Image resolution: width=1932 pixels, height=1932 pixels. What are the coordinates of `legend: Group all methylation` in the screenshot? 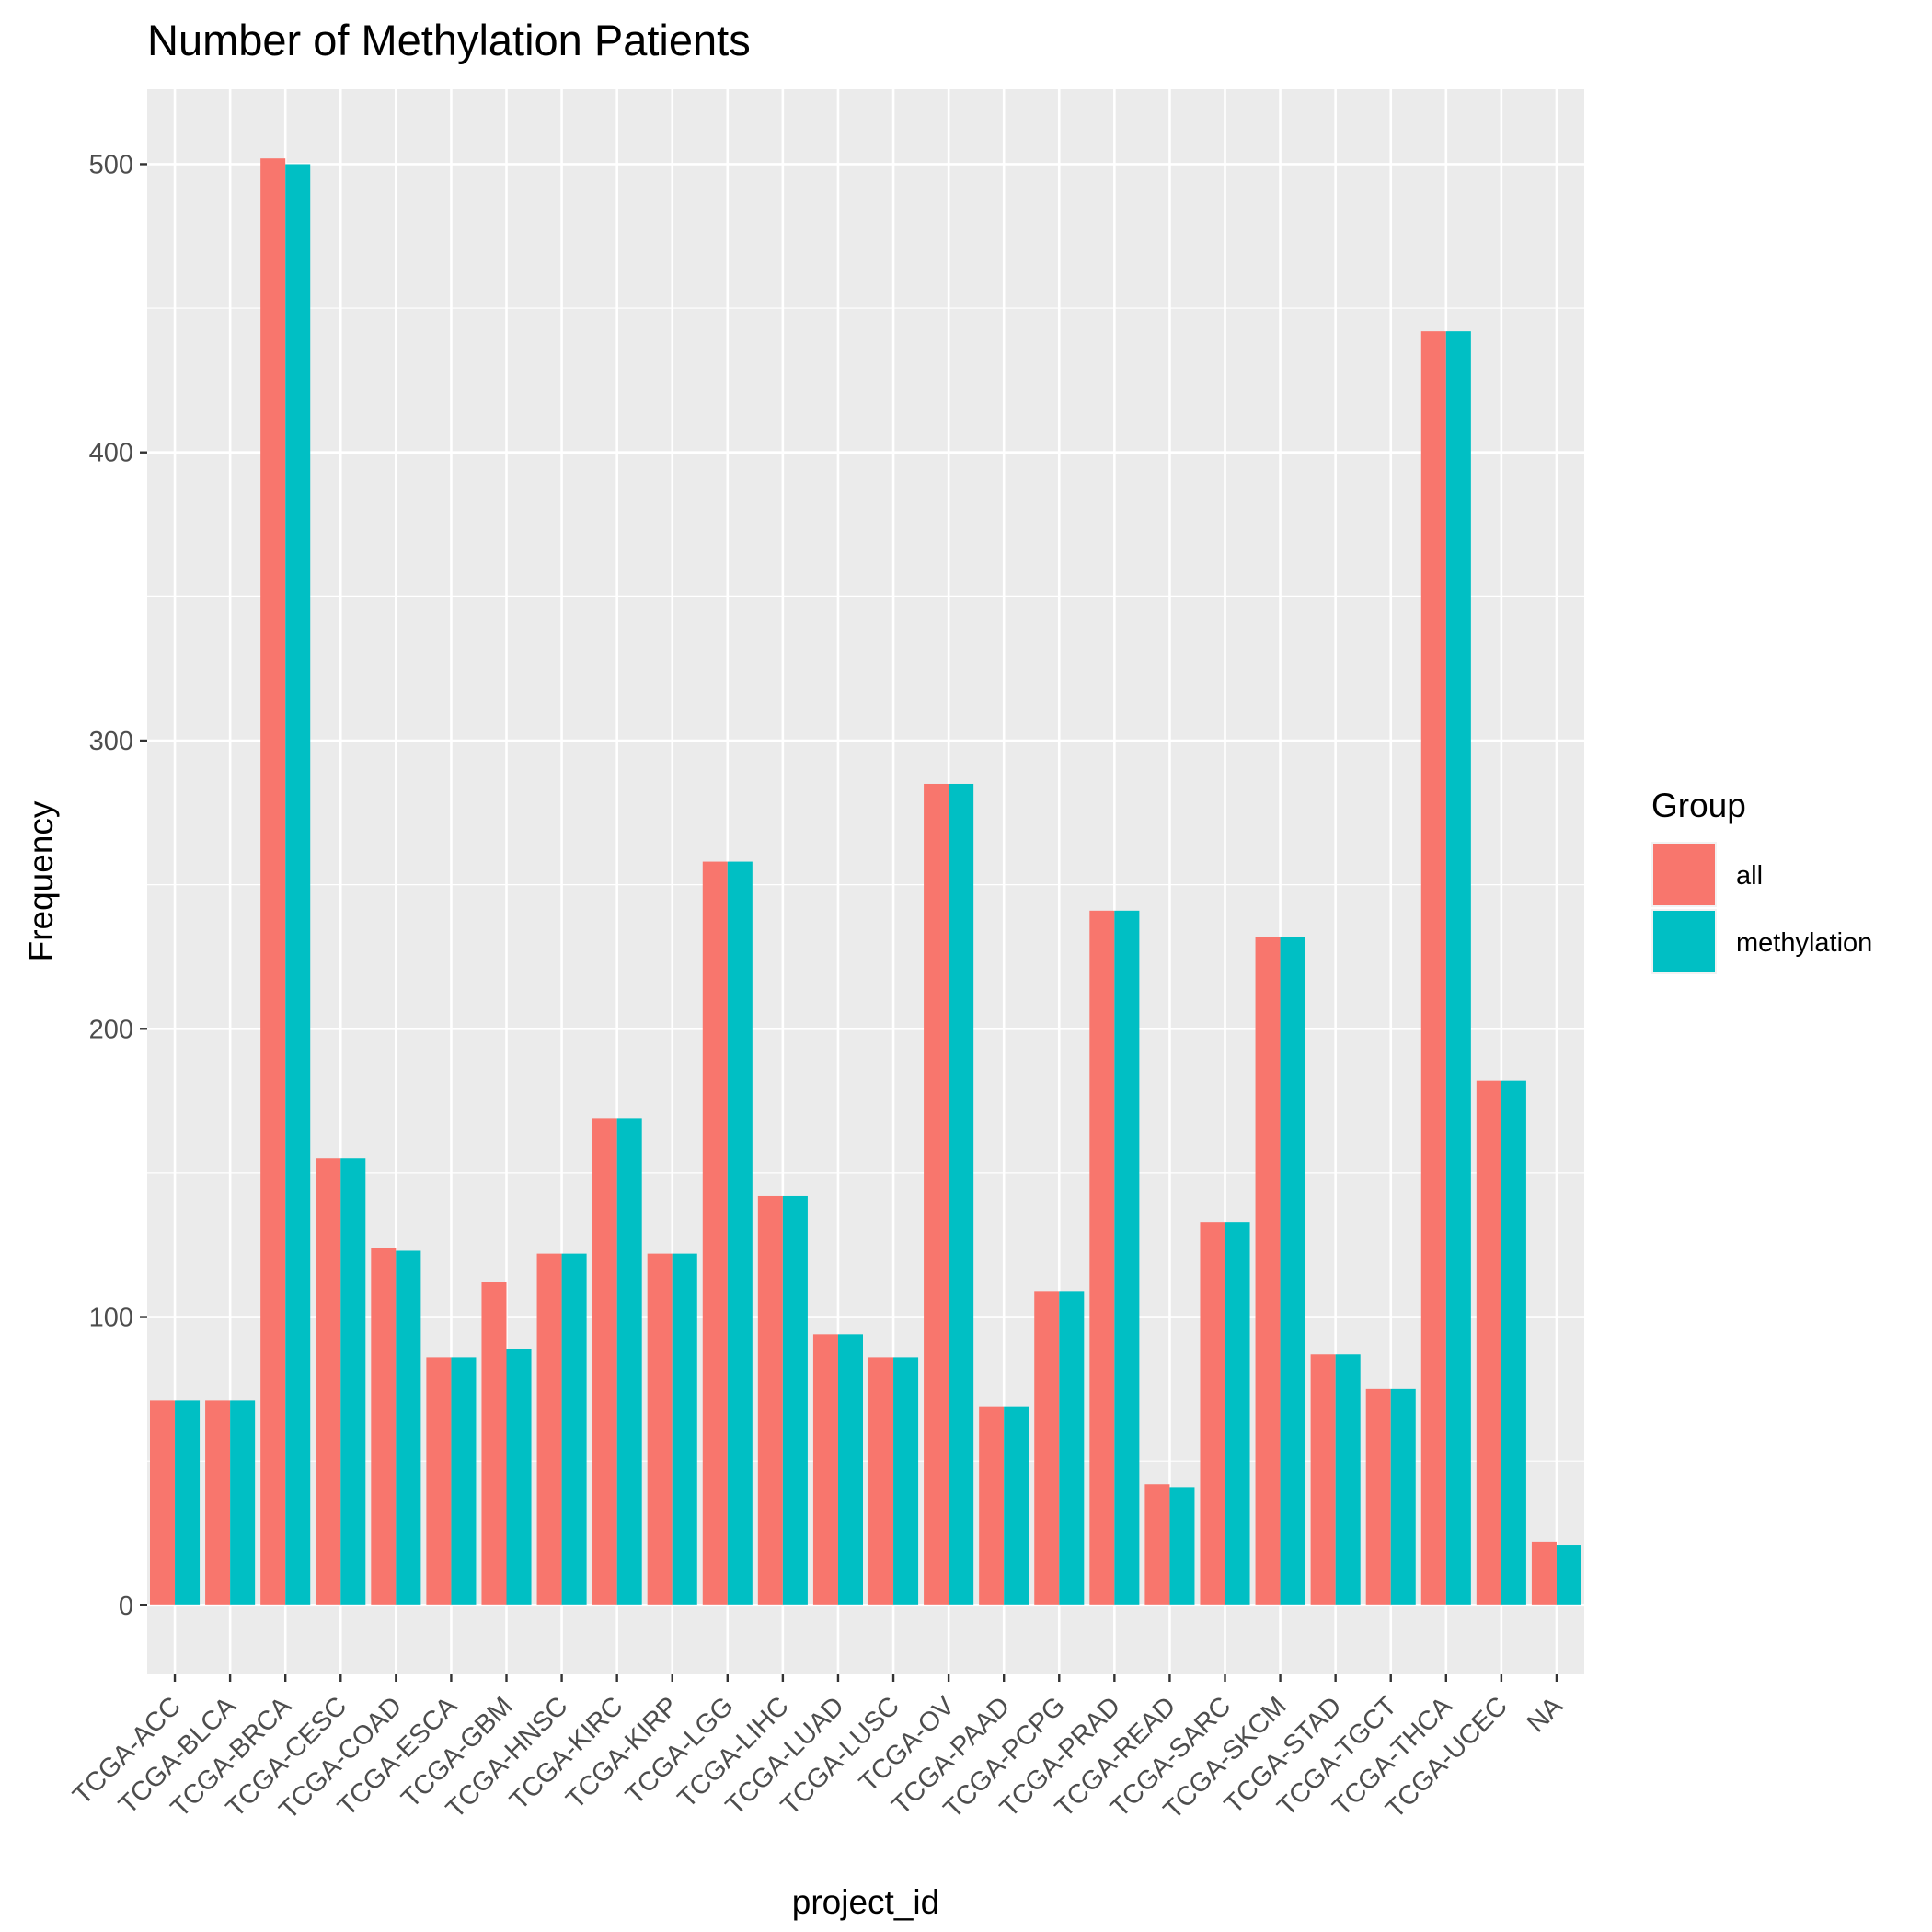 It's located at (1761, 880).